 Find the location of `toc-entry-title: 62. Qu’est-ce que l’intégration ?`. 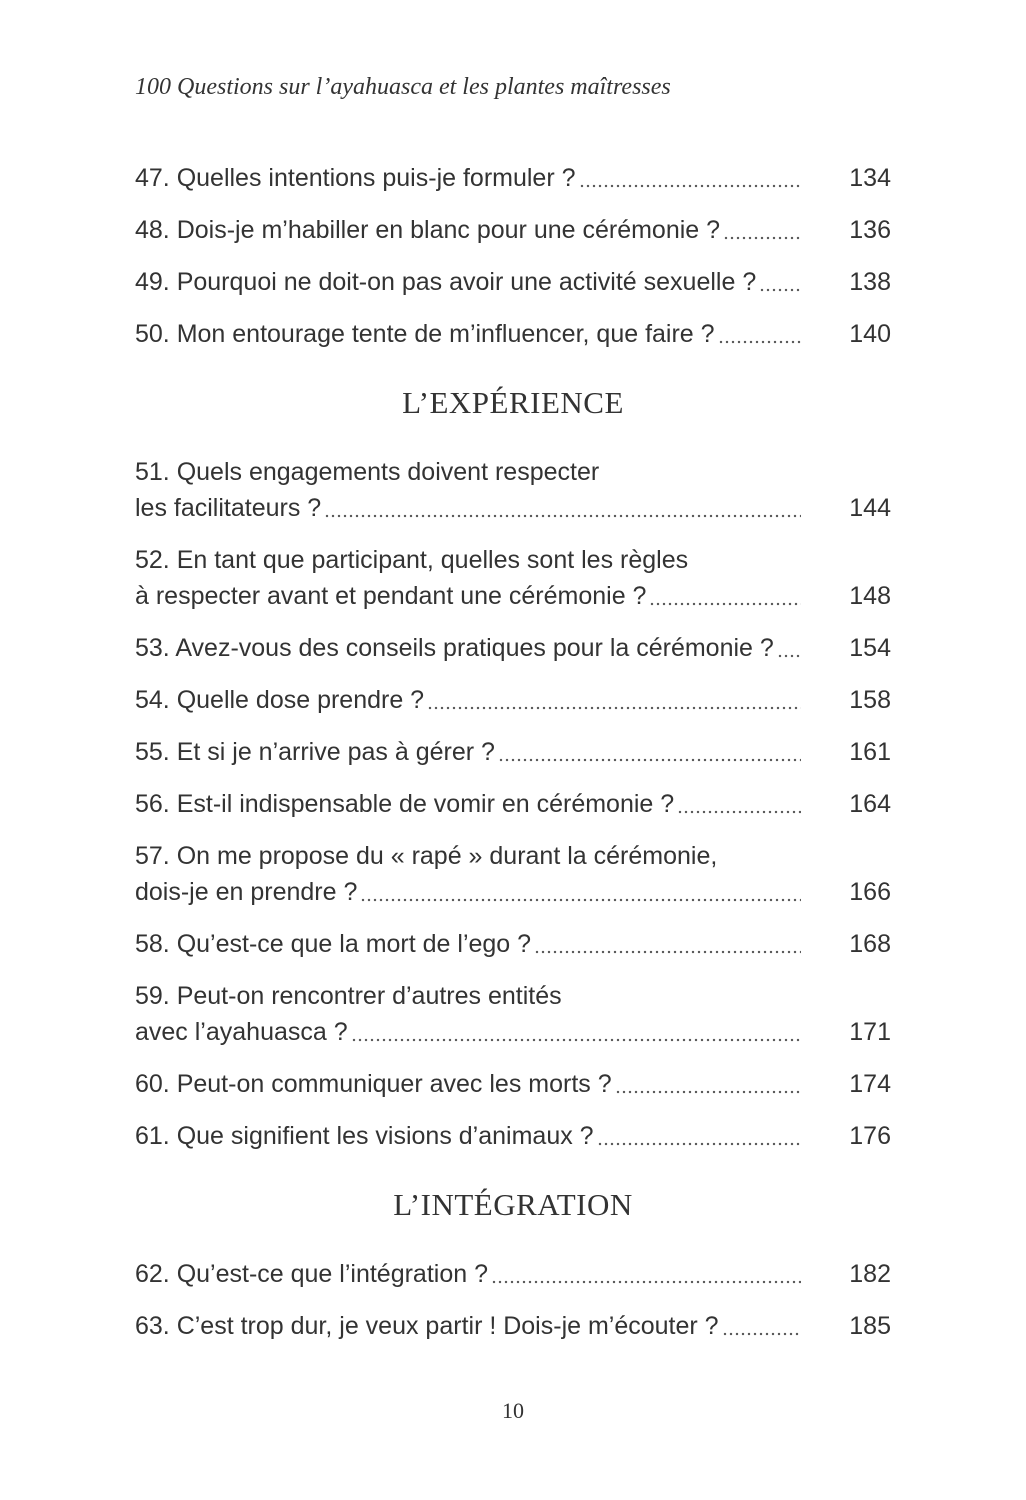

toc-entry-title: 62. Qu’est-ce que l’intégration ? is located at coordinates (468, 1274).